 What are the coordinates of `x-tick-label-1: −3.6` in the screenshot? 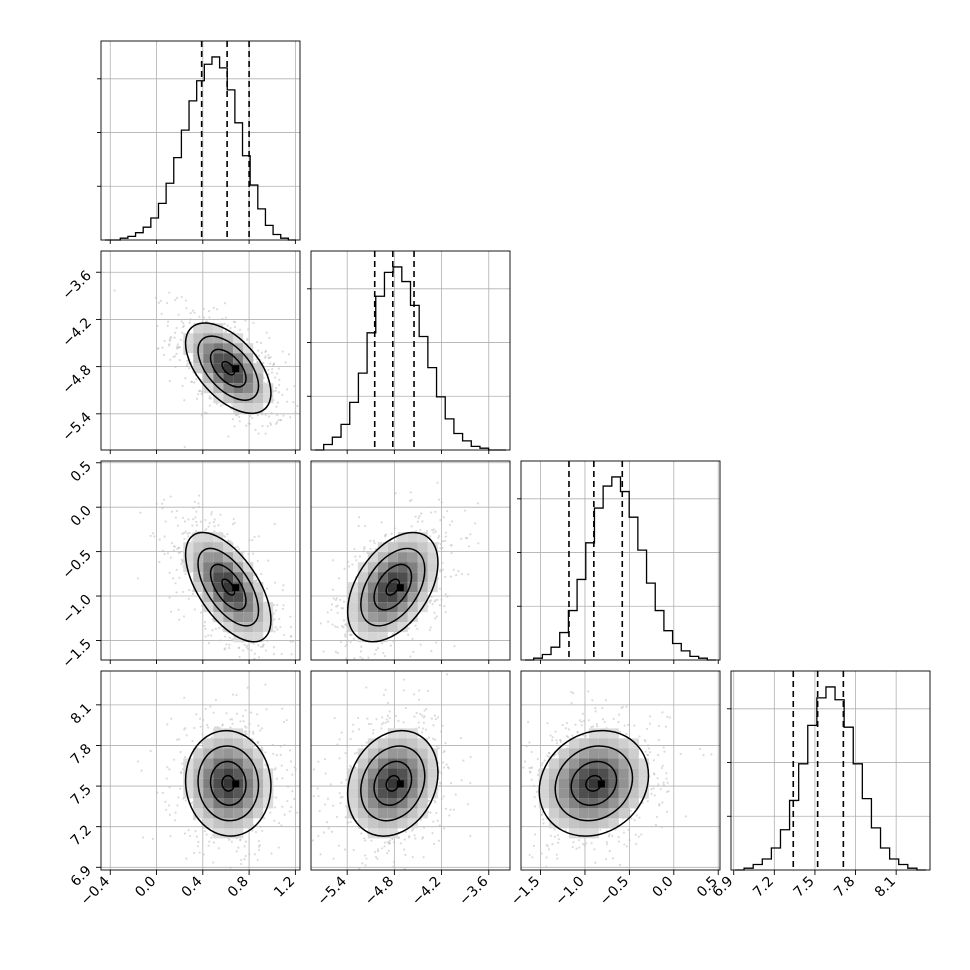 It's located at (473, 890).